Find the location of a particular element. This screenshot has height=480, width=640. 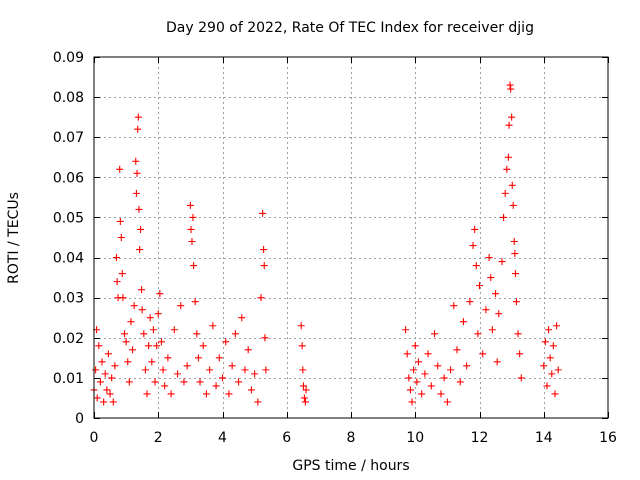

y-tick-label: 0.02 is located at coordinates (68, 339).